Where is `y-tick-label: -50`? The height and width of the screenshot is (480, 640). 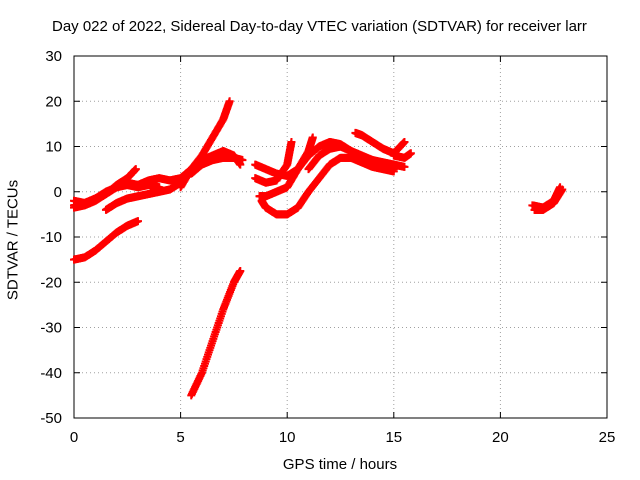 y-tick-label: -50 is located at coordinates (51, 418).